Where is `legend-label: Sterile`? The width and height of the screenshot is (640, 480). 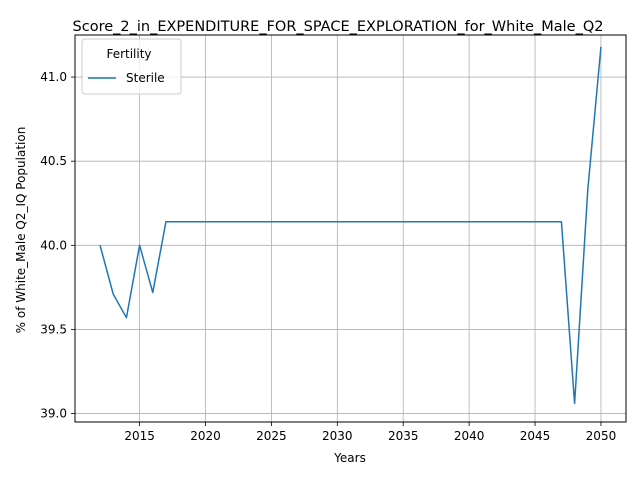
legend-label: Sterile is located at coordinates (145, 78).